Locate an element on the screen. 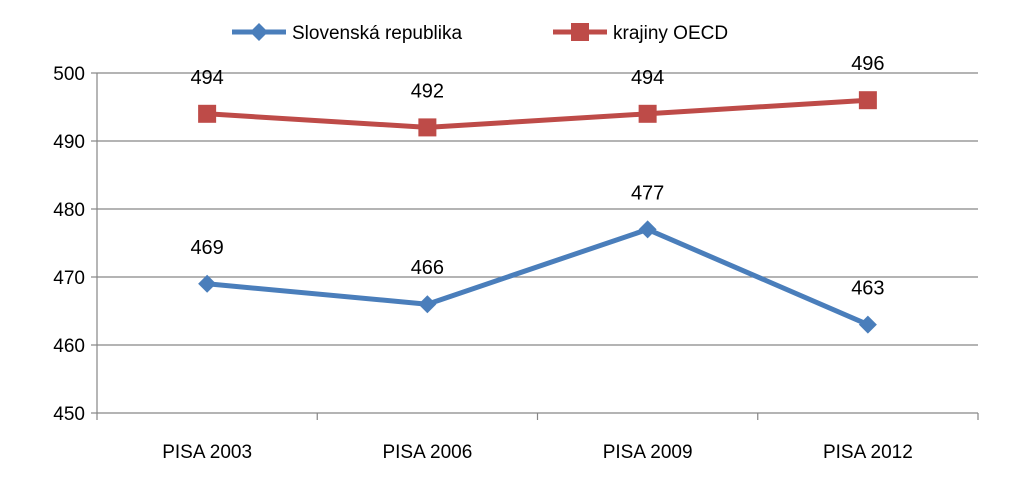 Image resolution: width=1024 pixels, height=488 pixels. y-tick-label: 480 is located at coordinates (69, 210).